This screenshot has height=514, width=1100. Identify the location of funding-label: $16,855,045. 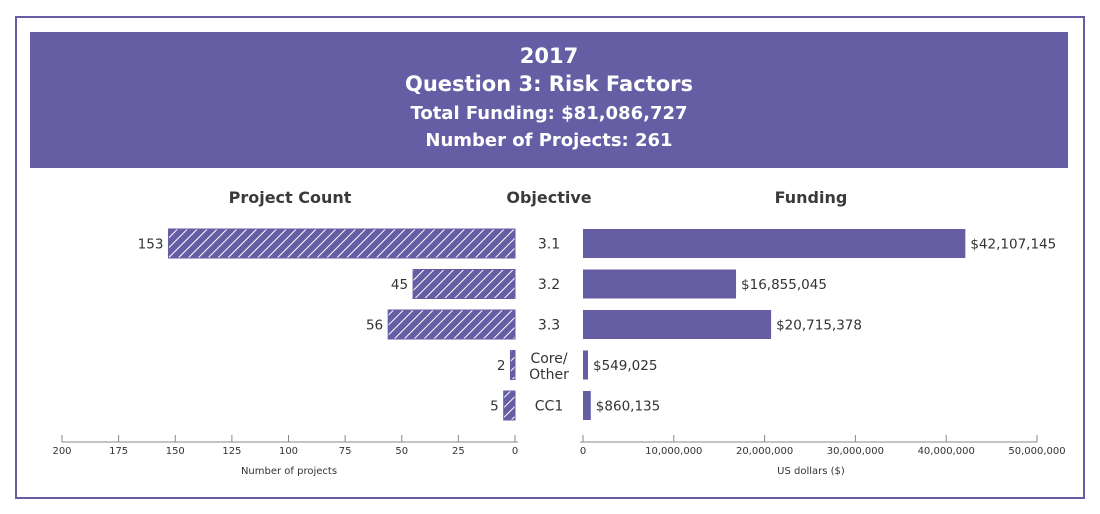
(784, 285).